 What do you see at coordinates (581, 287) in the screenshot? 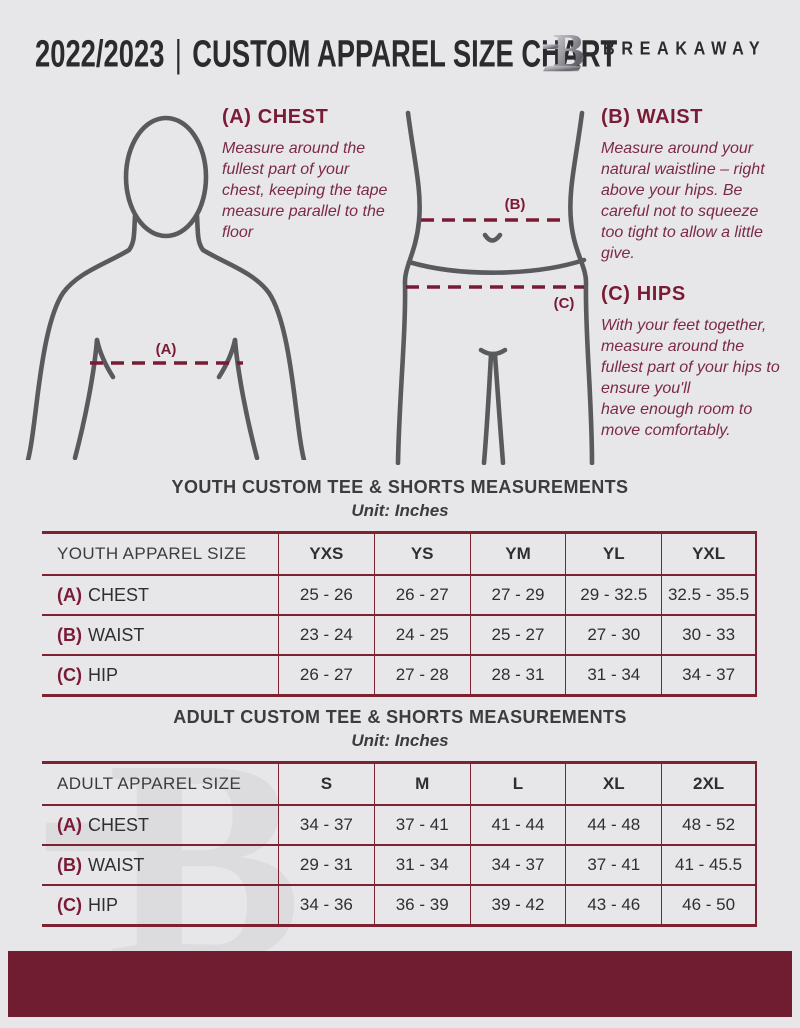
I see `figure-right-torso-leg` at bounding box center [581, 287].